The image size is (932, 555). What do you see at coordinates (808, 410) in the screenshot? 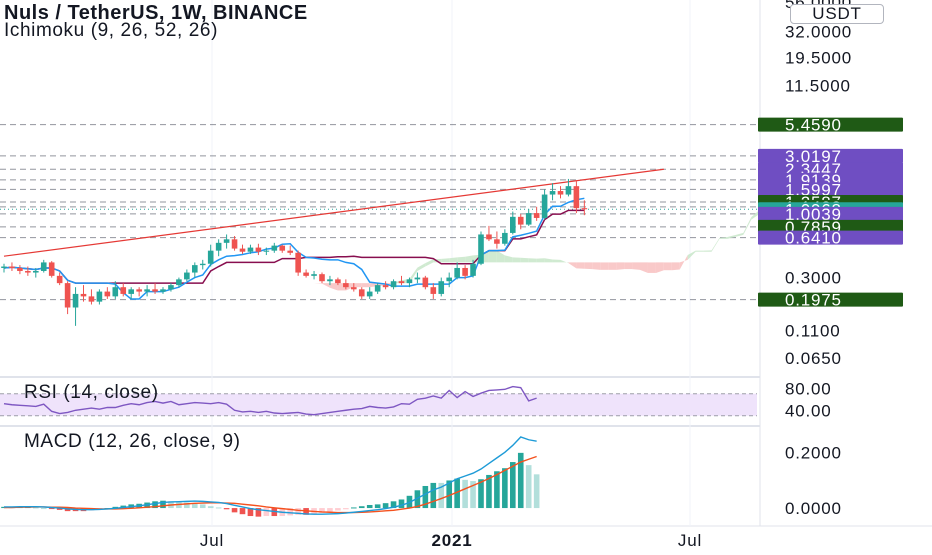
I see `rsi-tick-label: 40.00` at bounding box center [808, 410].